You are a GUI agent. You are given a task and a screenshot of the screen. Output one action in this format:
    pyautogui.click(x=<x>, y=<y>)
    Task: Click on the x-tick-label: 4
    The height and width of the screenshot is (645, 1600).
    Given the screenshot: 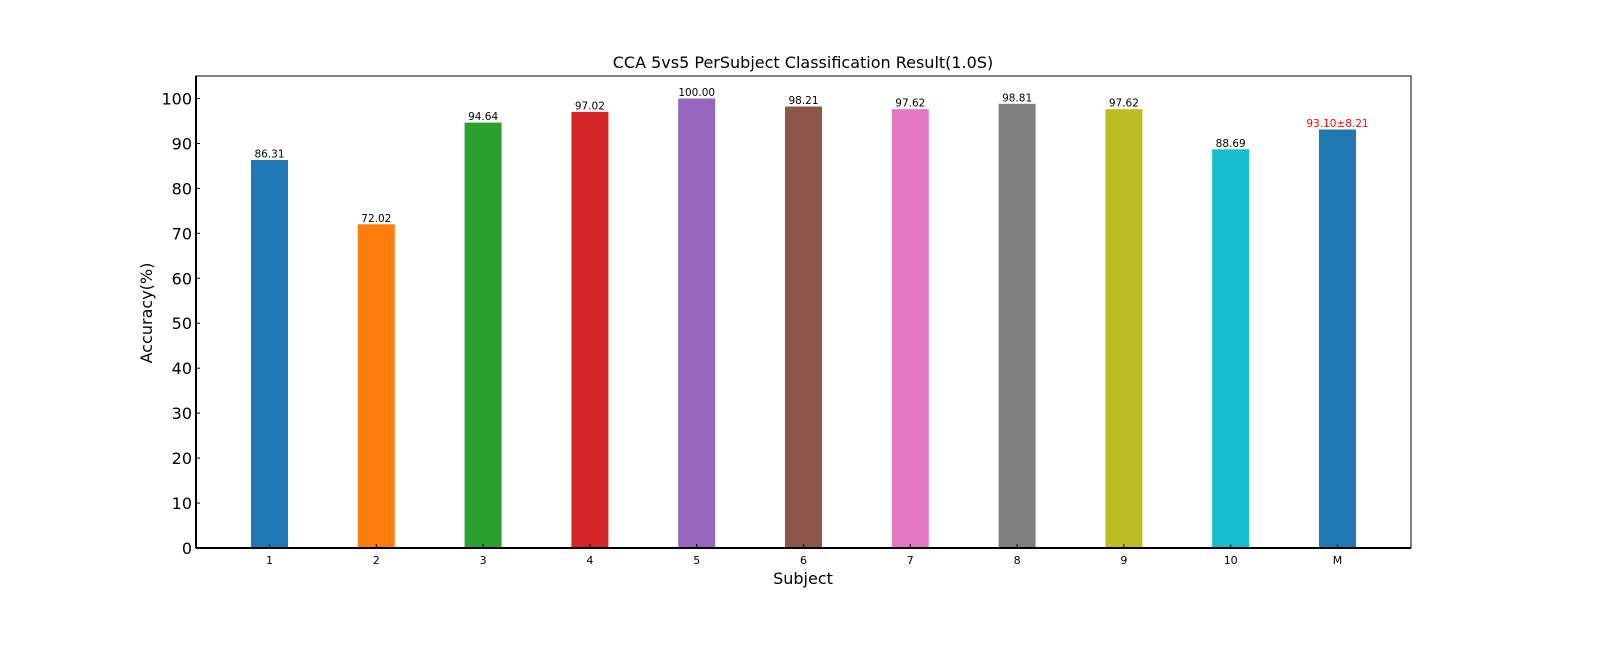 What is the action you would take?
    pyautogui.click(x=589, y=560)
    